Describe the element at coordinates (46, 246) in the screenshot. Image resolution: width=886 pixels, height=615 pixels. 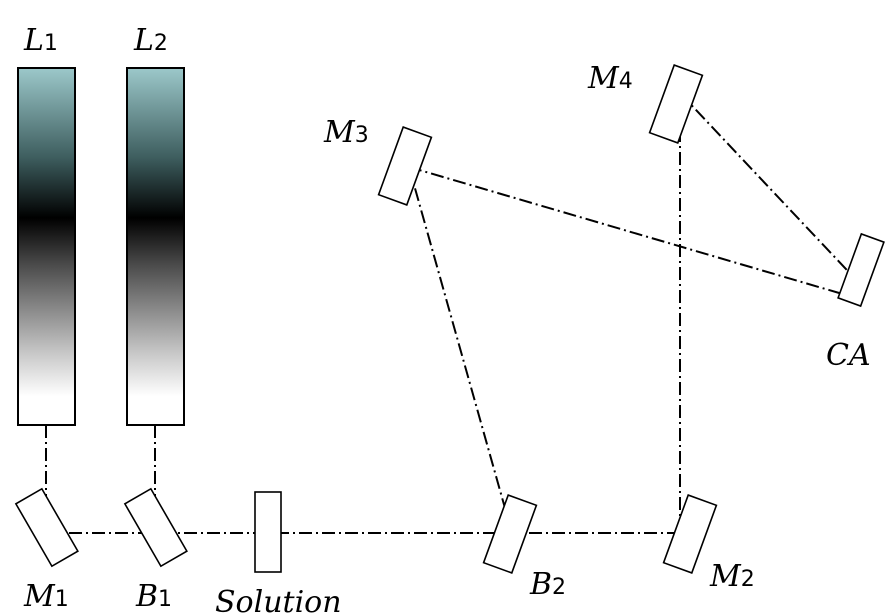
I see `laser-l1` at that location.